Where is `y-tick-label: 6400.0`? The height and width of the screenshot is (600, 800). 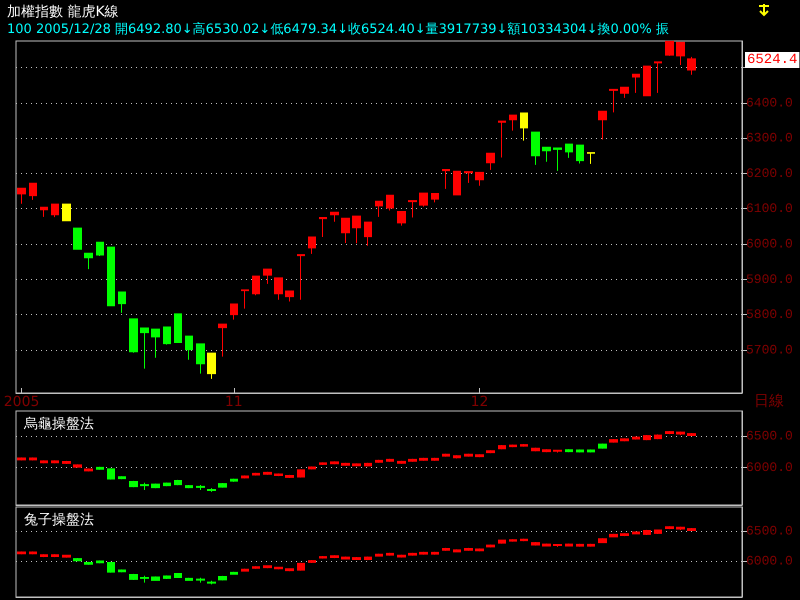 y-tick-label: 6400.0 is located at coordinates (769, 102).